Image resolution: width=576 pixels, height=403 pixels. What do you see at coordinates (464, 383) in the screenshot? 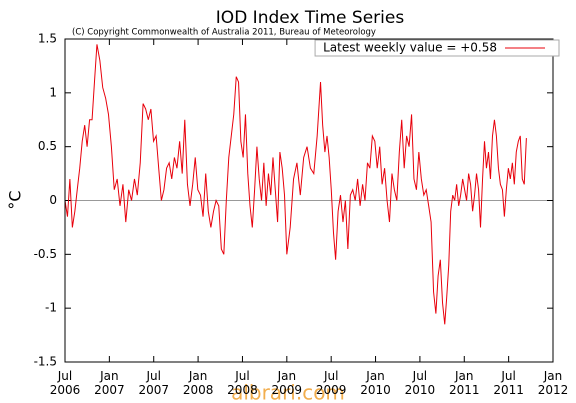
I see `x-tick-label: Jan 2011` at bounding box center [464, 383].